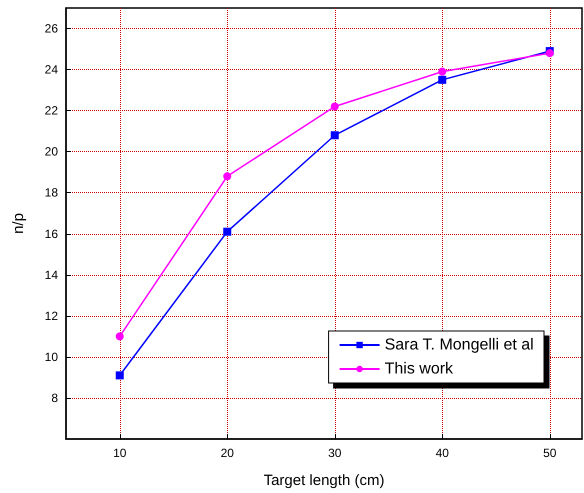  I want to click on legend-label: This work, so click(419, 369).